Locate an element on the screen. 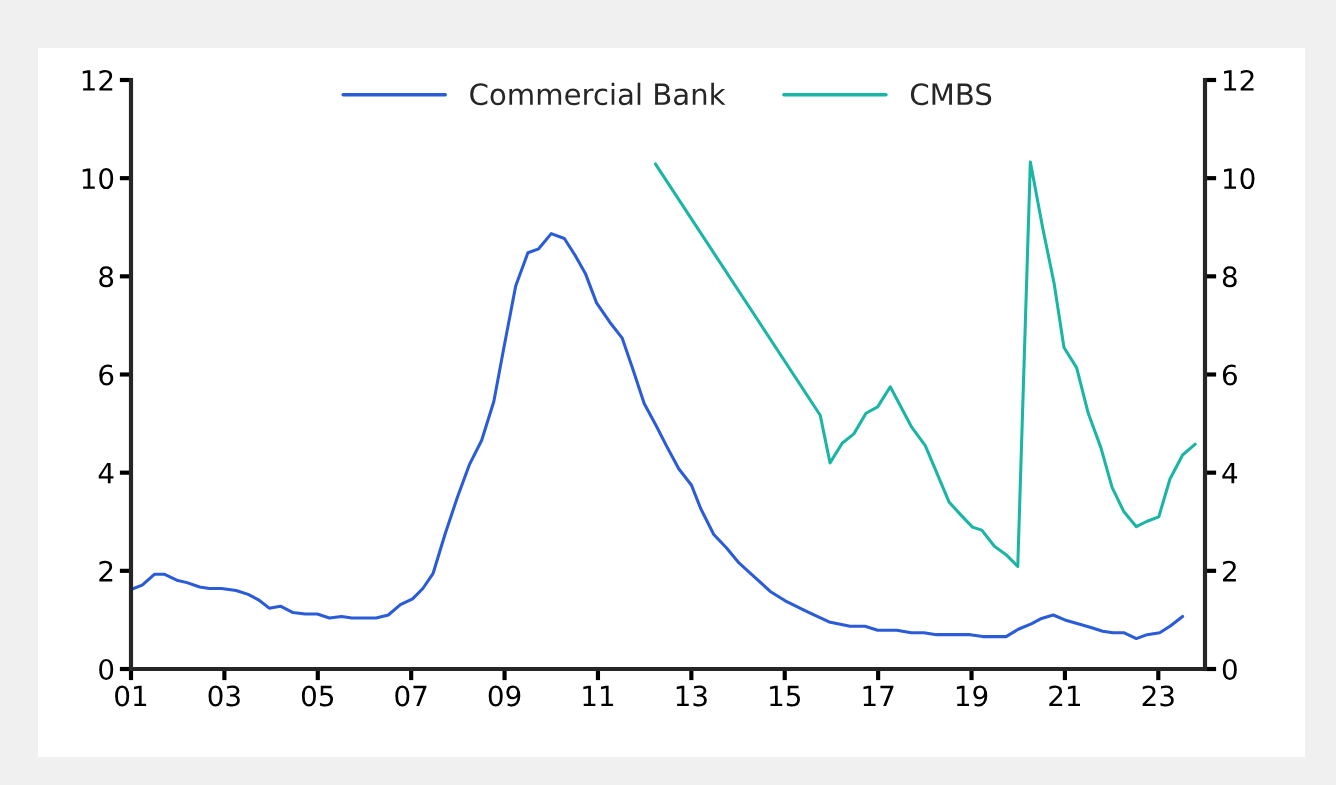 Image resolution: width=1336 pixels, height=785 pixels. x-tick-label: 07 is located at coordinates (411, 696).